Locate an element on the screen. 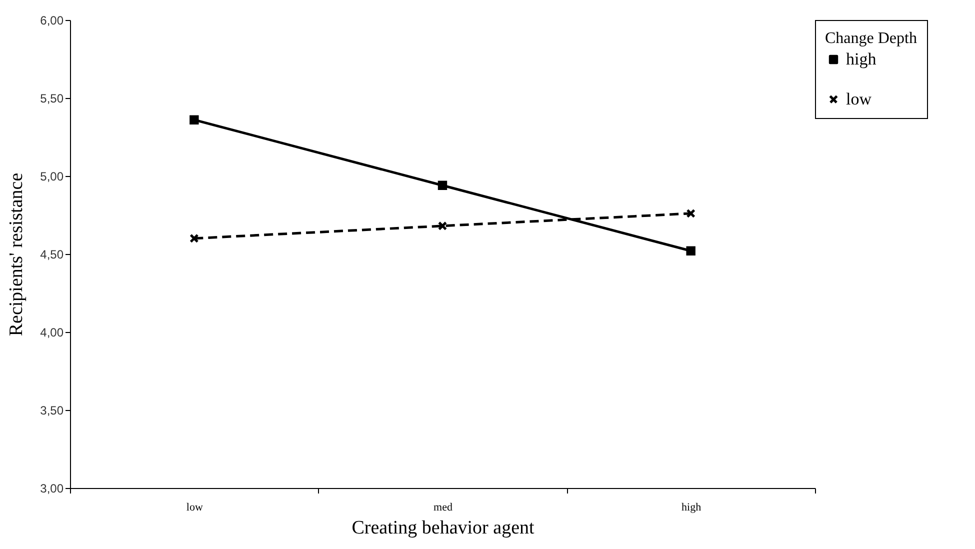 Image resolution: width=975 pixels, height=549 pixels. x-tick-label: low is located at coordinates (194, 508).